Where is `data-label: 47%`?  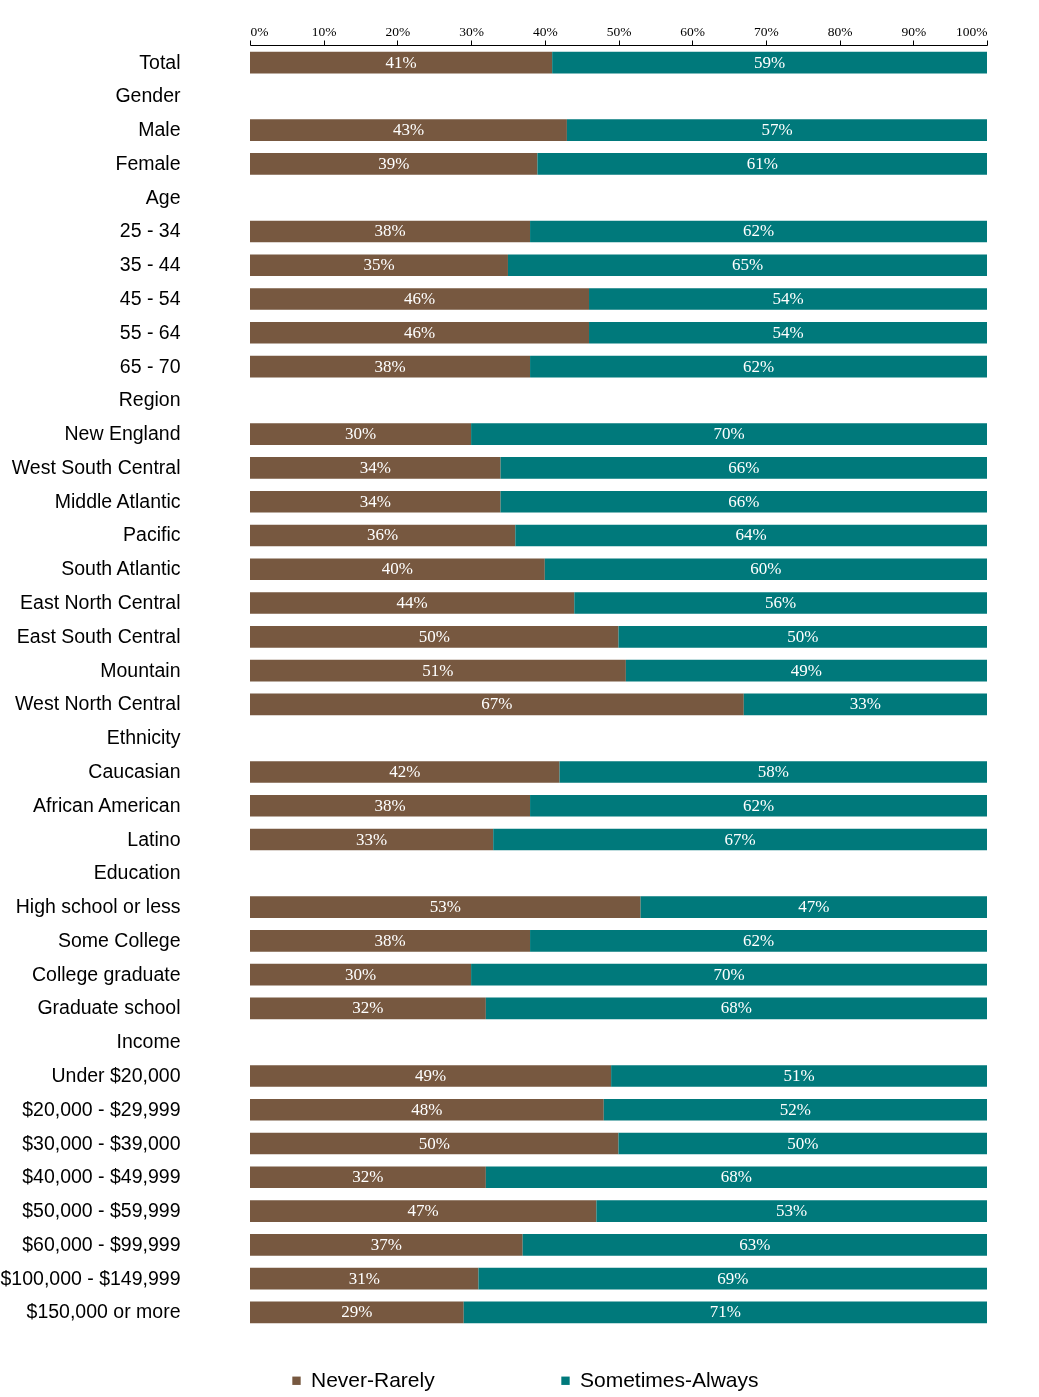
data-label: 47% is located at coordinates (814, 907).